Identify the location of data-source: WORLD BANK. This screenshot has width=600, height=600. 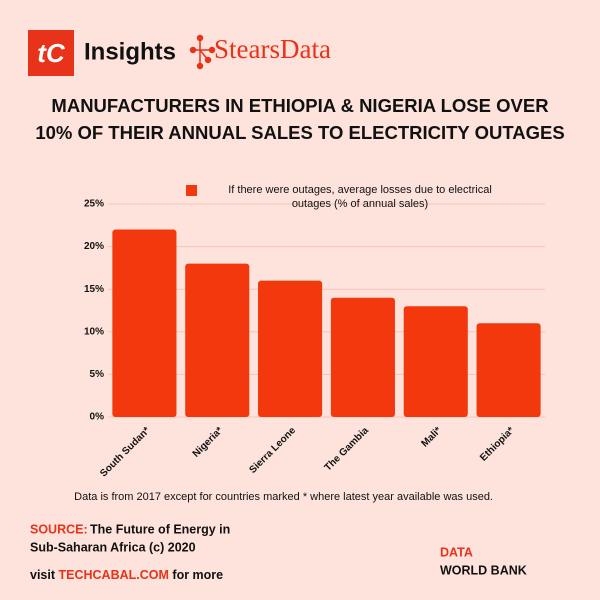
(483, 570).